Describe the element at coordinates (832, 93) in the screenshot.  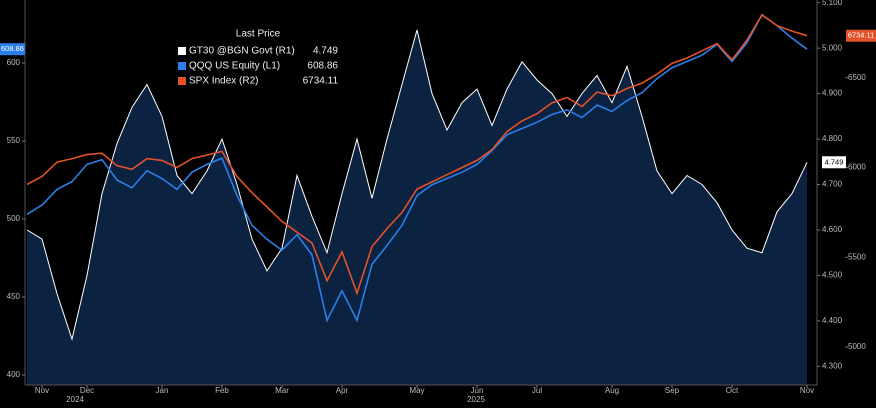
I see `y2-tick-label: 4.900` at that location.